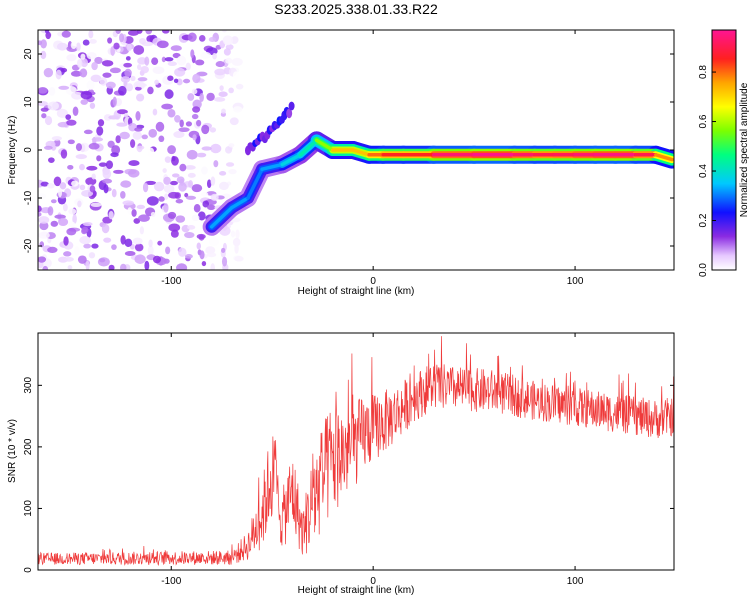 The height and width of the screenshot is (600, 750). Describe the element at coordinates (373, 281) in the screenshot. I see `x-tick-label: 0` at that location.